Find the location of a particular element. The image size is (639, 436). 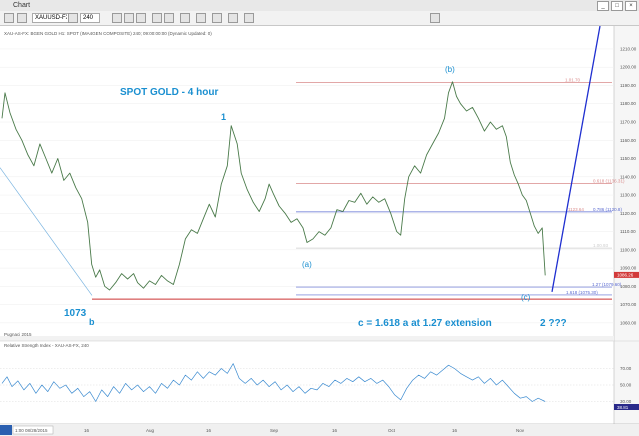

window-title: Chart is located at coordinates (22, 5).